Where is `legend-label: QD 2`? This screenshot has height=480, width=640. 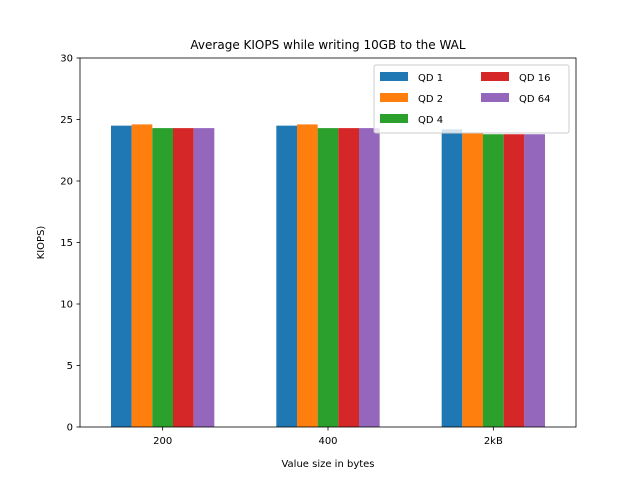
legend-label: QD 2 is located at coordinates (430, 99).